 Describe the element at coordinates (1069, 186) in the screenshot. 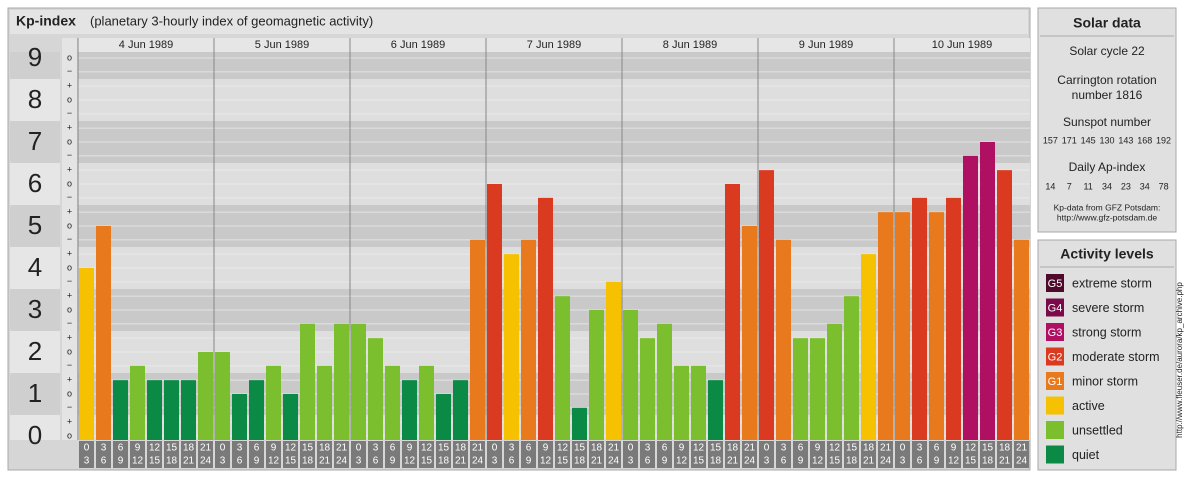

I see `ap-value: 7` at that location.